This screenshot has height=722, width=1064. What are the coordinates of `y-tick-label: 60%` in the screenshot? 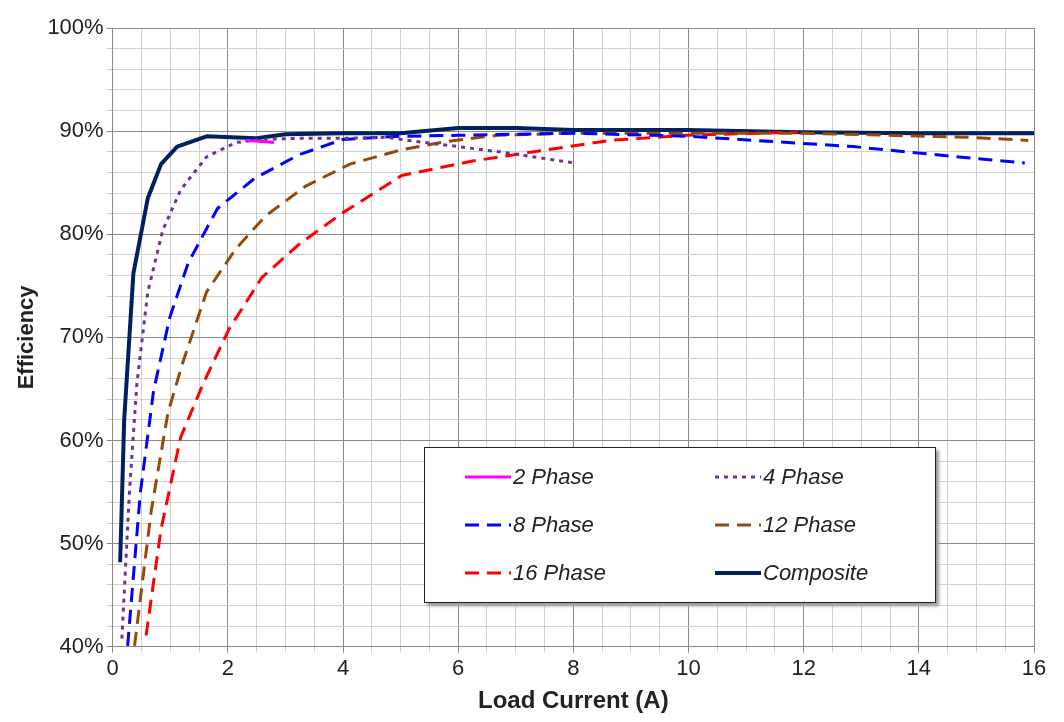 It's located at (81, 439).